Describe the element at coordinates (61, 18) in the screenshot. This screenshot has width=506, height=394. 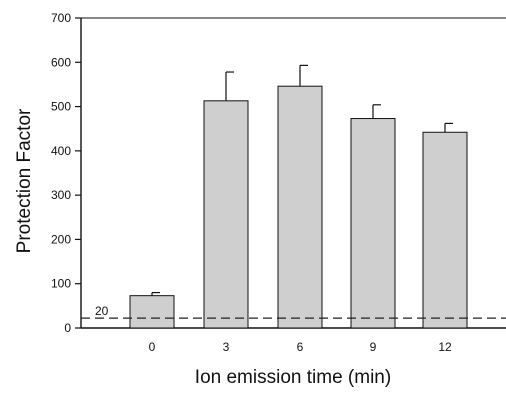
I see `y-tick-label: 700` at that location.